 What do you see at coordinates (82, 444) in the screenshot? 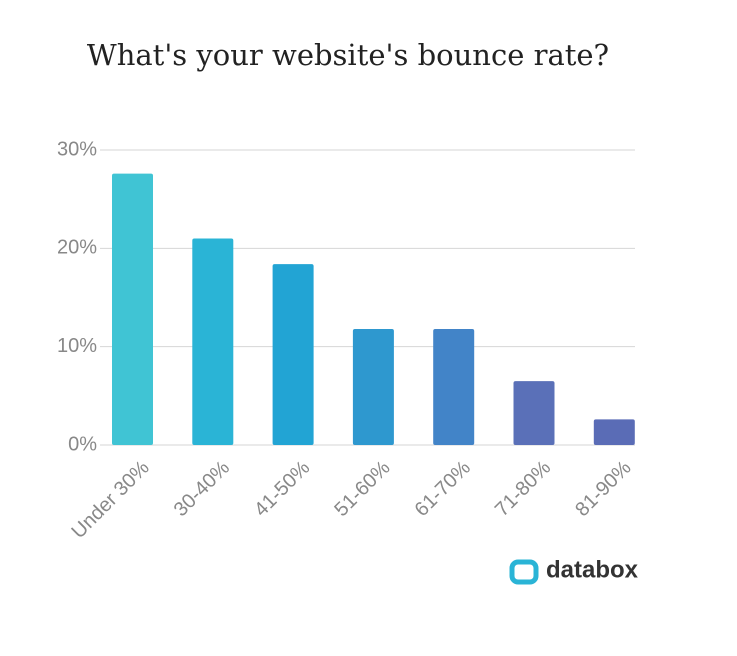
I see `y-tick-label: 0%` at bounding box center [82, 444].